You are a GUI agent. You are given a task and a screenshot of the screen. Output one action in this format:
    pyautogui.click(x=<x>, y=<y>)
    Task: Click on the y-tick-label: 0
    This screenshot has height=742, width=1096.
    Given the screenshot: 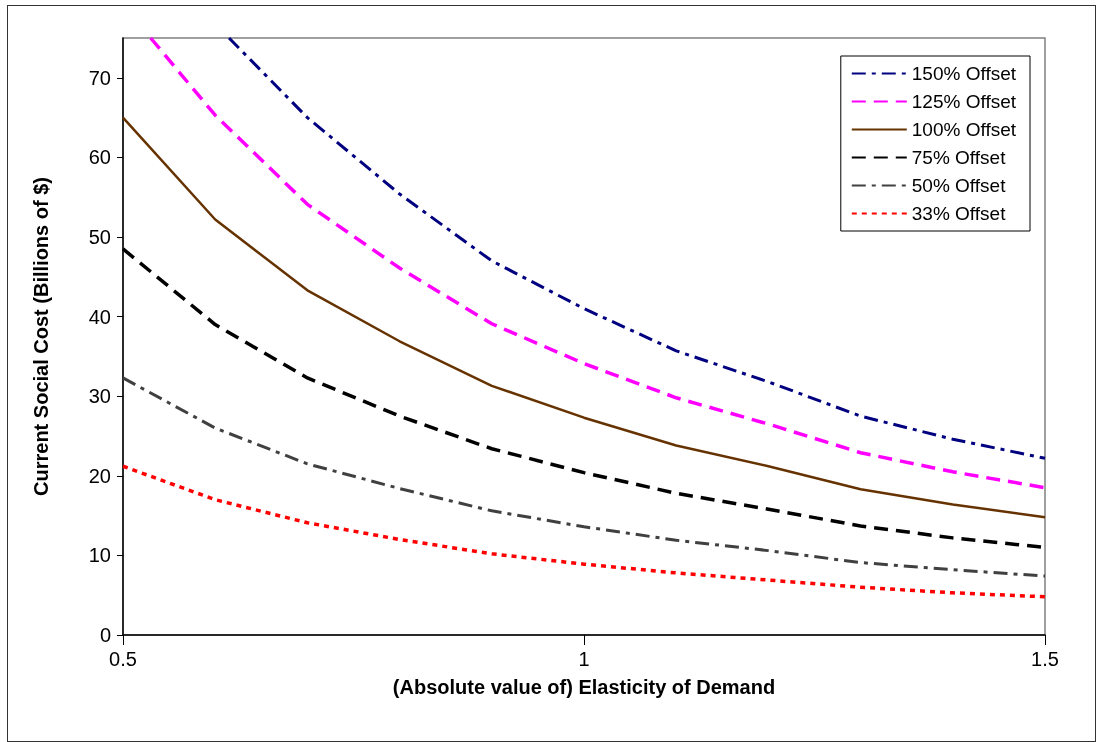 What is the action you would take?
    pyautogui.click(x=105, y=635)
    